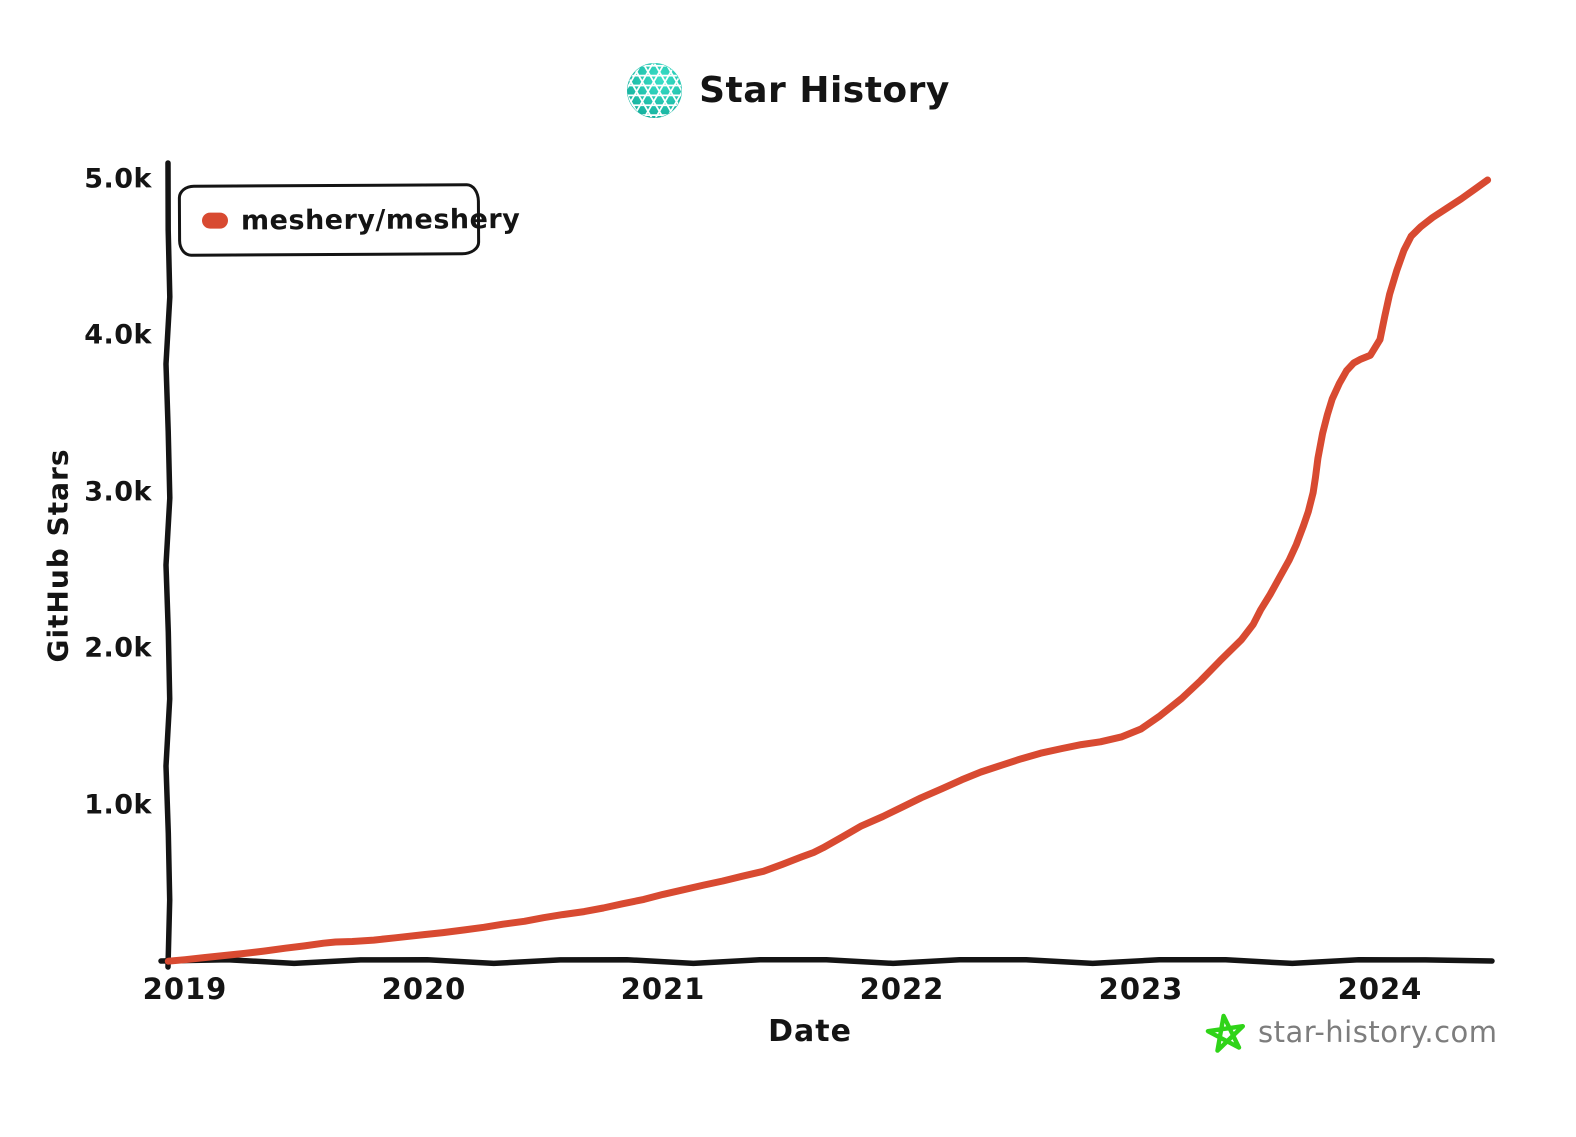 This screenshot has height=1137, width=1576. What do you see at coordinates (118, 179) in the screenshot?
I see `y-tick-label: 5.0k` at bounding box center [118, 179].